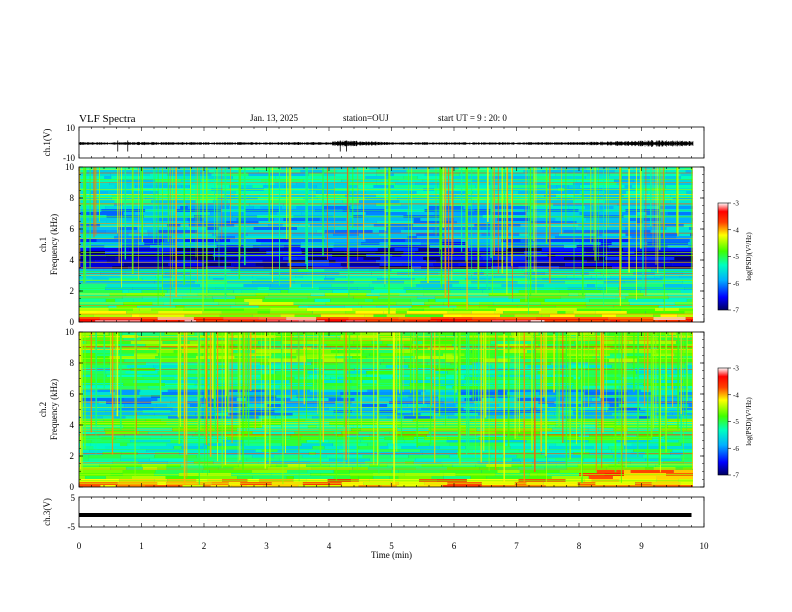  Describe the element at coordinates (72, 394) in the screenshot. I see `sp2-y-tick-label: 6` at that location.